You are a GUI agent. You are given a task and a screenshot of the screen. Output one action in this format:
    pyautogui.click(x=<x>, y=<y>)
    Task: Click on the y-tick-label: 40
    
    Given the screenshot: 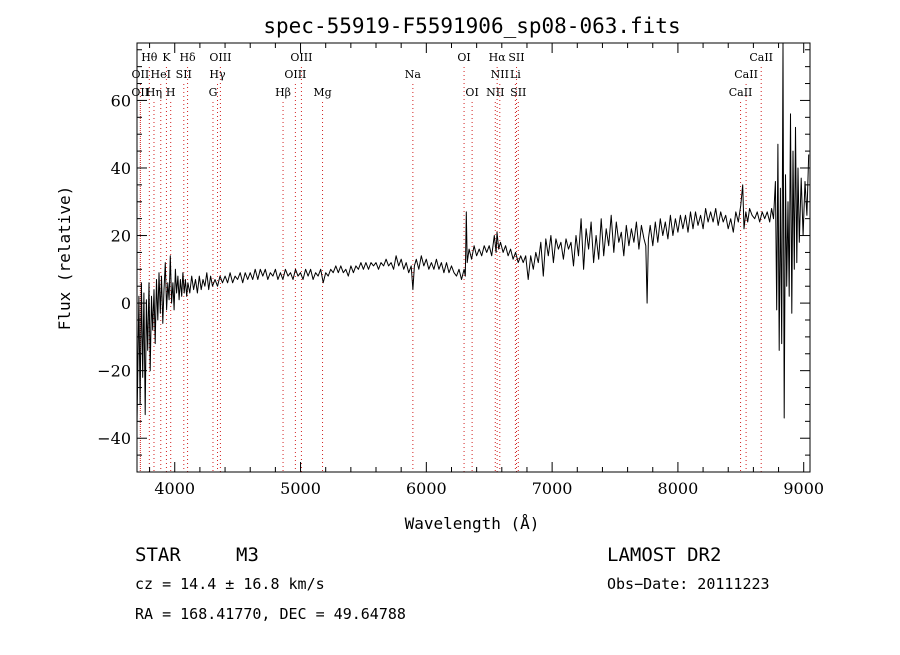 What is the action you would take?
    pyautogui.click(x=121, y=168)
    